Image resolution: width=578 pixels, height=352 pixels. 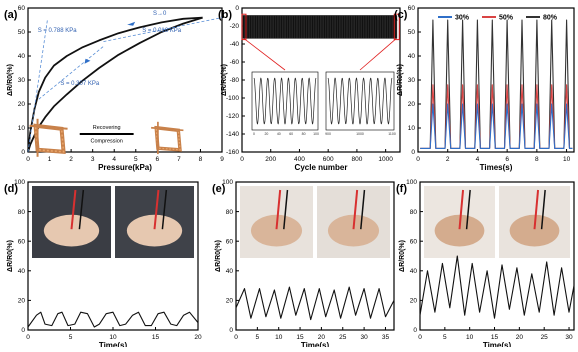 I want to click on inset-tick-label: 60, so click(x=291, y=134).